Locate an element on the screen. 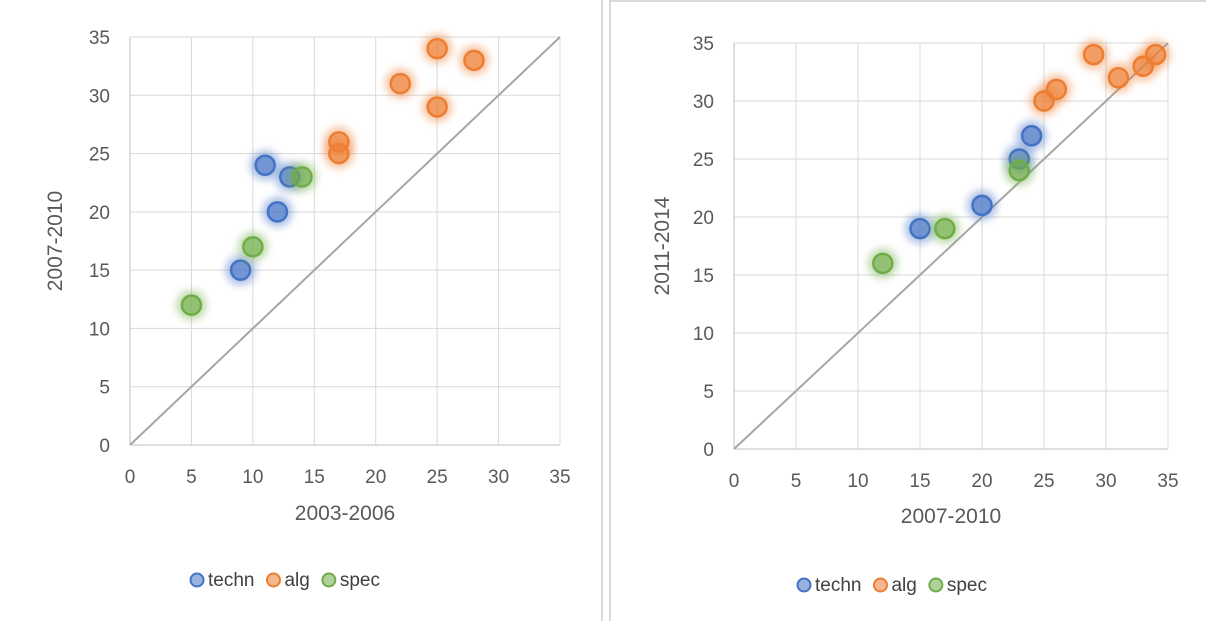  x-axis-title: 2007-2010 is located at coordinates (951, 516).